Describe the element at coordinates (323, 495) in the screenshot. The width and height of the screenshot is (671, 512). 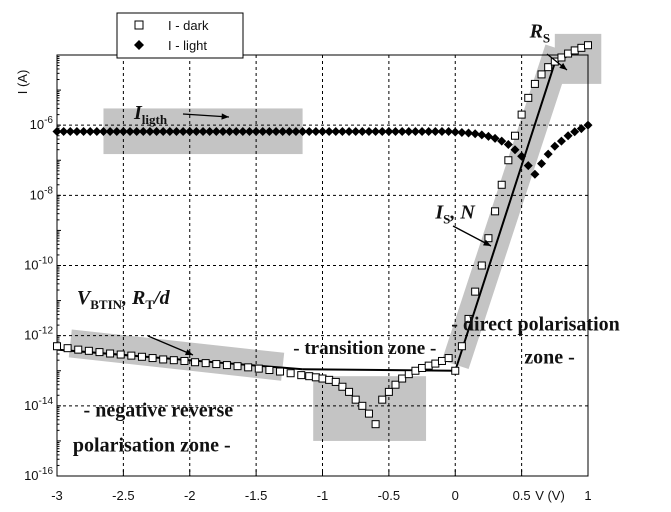
I see `x-tick-label: -1` at that location.